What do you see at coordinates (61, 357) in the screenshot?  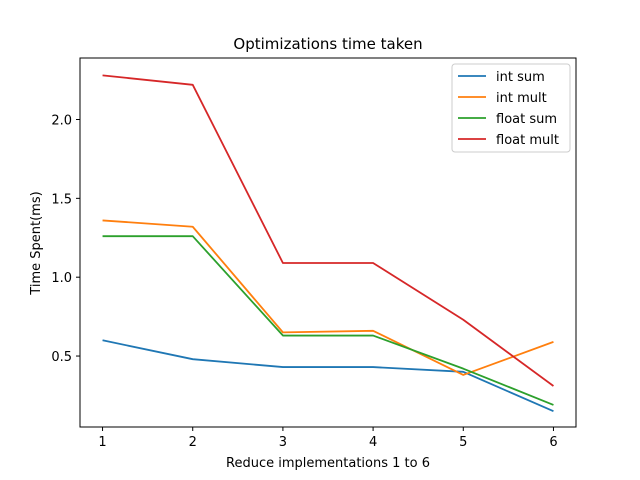 I see `y-tick-label: 0.5` at bounding box center [61, 357].